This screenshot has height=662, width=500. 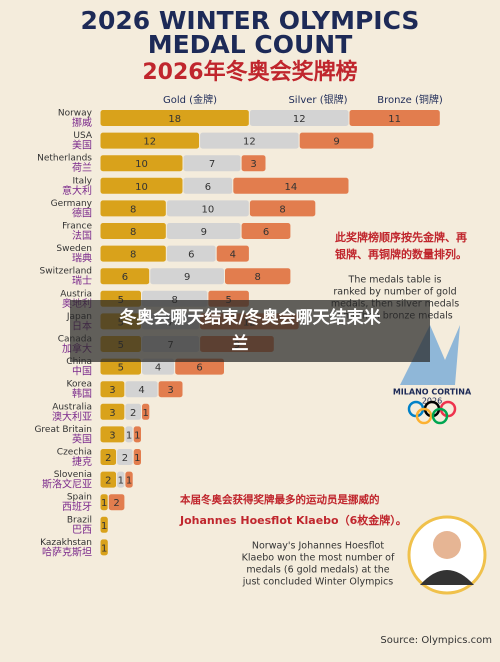 I want to click on overlay-text: 冬奥会哪天结束/冬奥会哪天结束米, so click(x=250, y=317).